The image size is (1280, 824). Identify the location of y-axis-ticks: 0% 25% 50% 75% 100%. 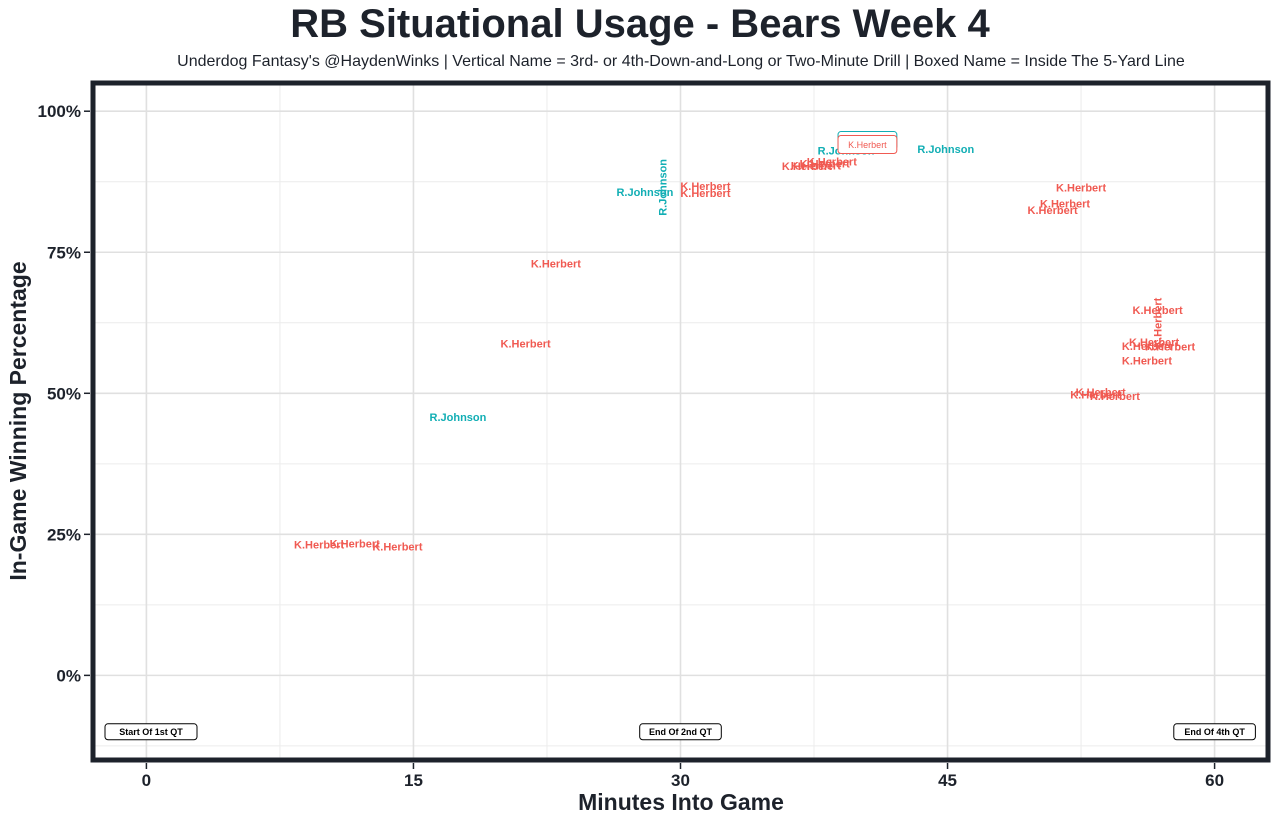
(64, 393).